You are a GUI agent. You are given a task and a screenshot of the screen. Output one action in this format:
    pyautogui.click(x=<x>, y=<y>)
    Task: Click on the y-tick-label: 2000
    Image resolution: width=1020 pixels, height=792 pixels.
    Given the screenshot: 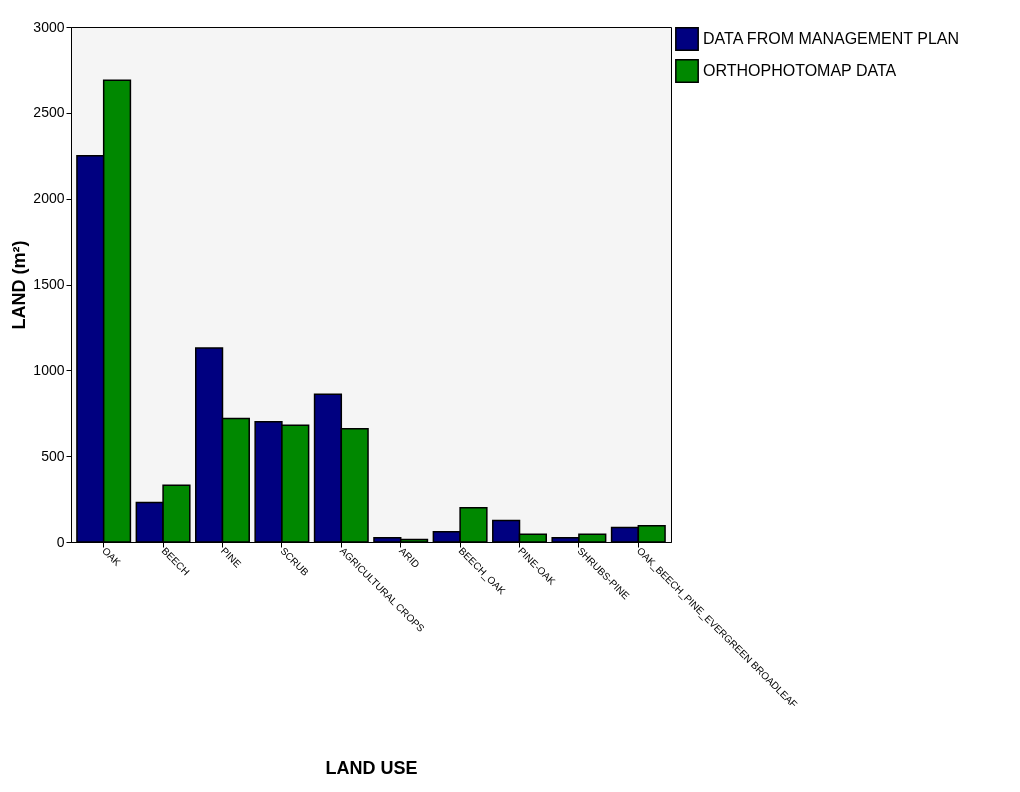 What is the action you would take?
    pyautogui.click(x=49, y=198)
    